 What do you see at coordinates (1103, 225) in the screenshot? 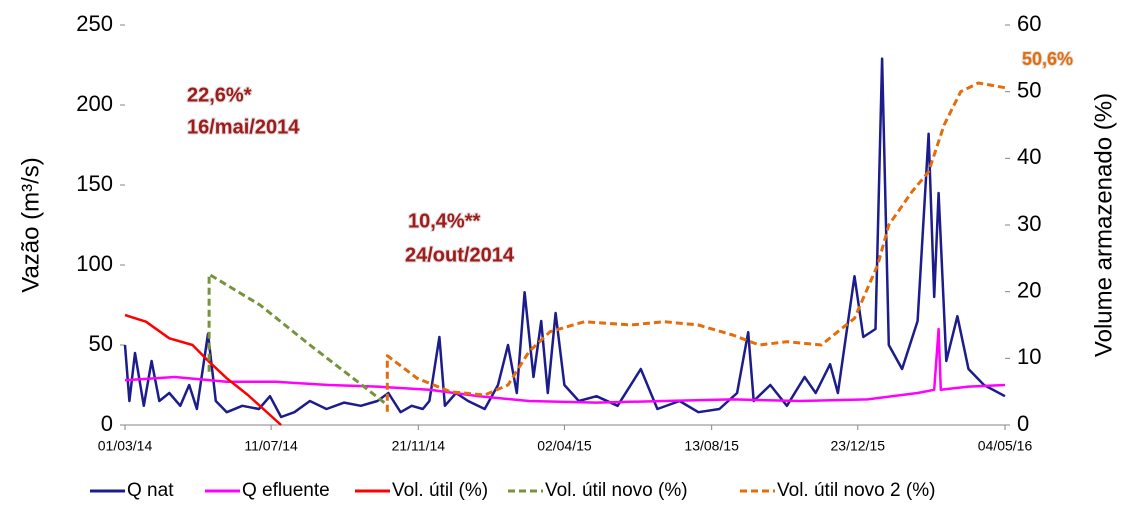
I see `y2-axis-label: Volume armazenado (%)` at bounding box center [1103, 225].